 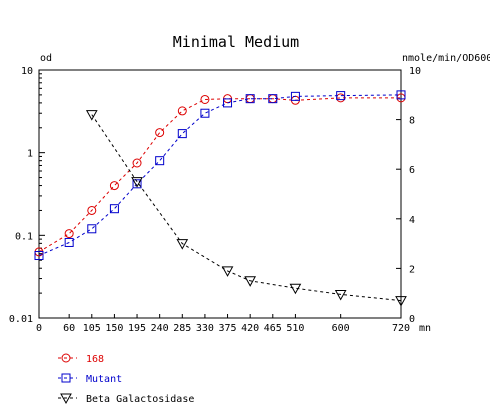 I want to click on x-tick-label: 240, so click(x=160, y=328).